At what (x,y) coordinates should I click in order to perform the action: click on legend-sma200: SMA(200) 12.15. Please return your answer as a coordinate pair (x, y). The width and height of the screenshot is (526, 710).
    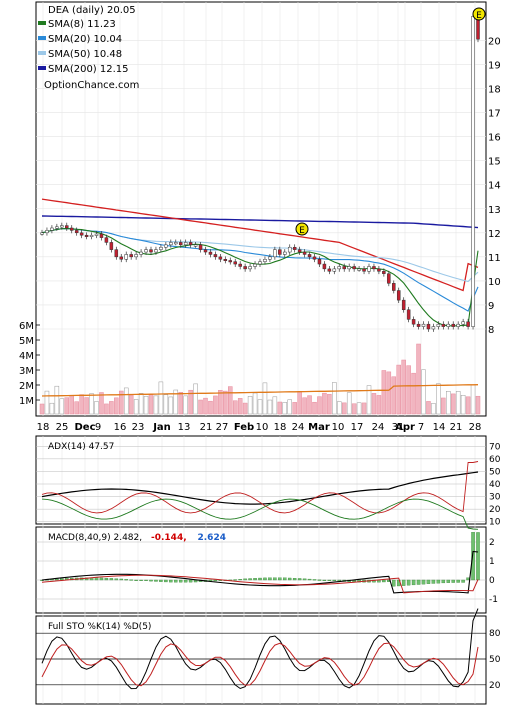
    Looking at the image, I should click on (88, 69).